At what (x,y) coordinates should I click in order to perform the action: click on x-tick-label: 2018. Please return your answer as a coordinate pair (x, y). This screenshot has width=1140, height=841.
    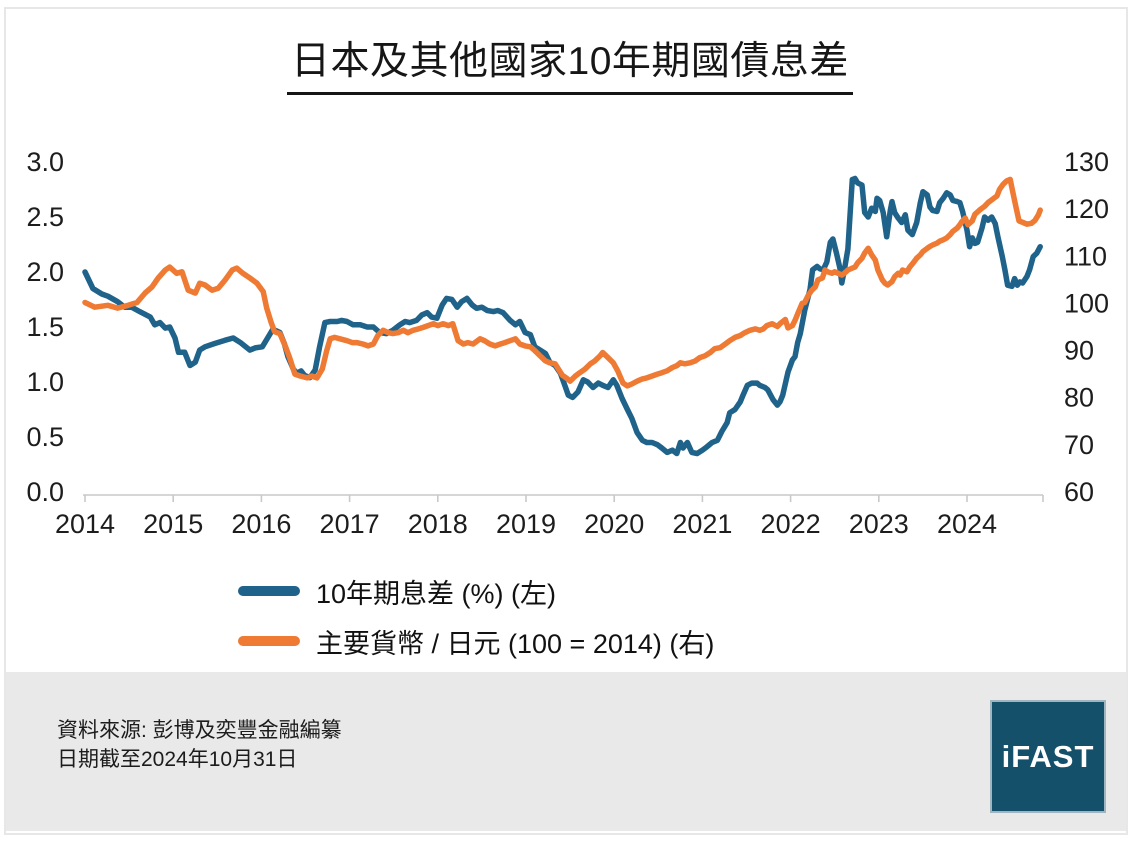
    Looking at the image, I should click on (438, 524).